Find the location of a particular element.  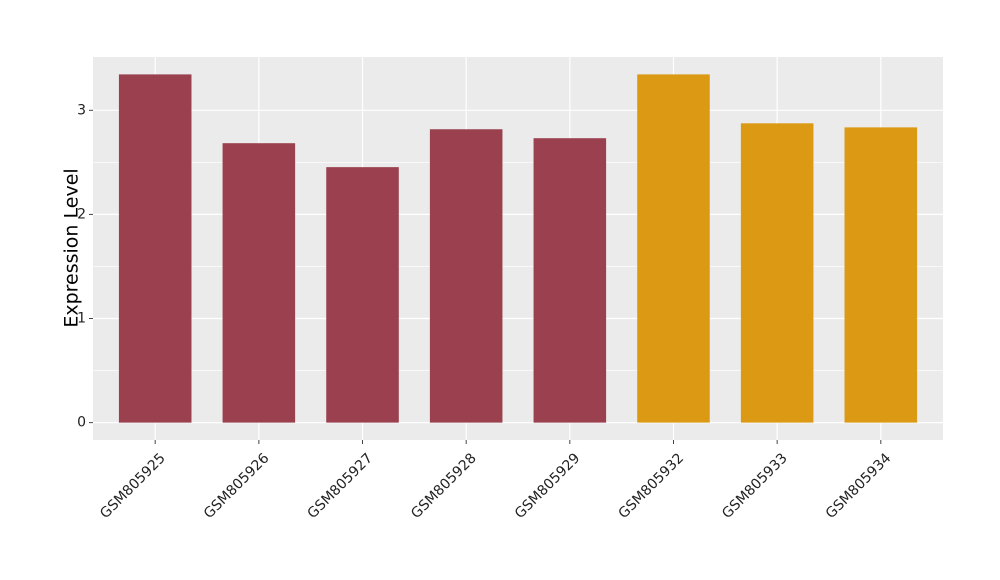

y-tick-label: 2 is located at coordinates (81, 214).